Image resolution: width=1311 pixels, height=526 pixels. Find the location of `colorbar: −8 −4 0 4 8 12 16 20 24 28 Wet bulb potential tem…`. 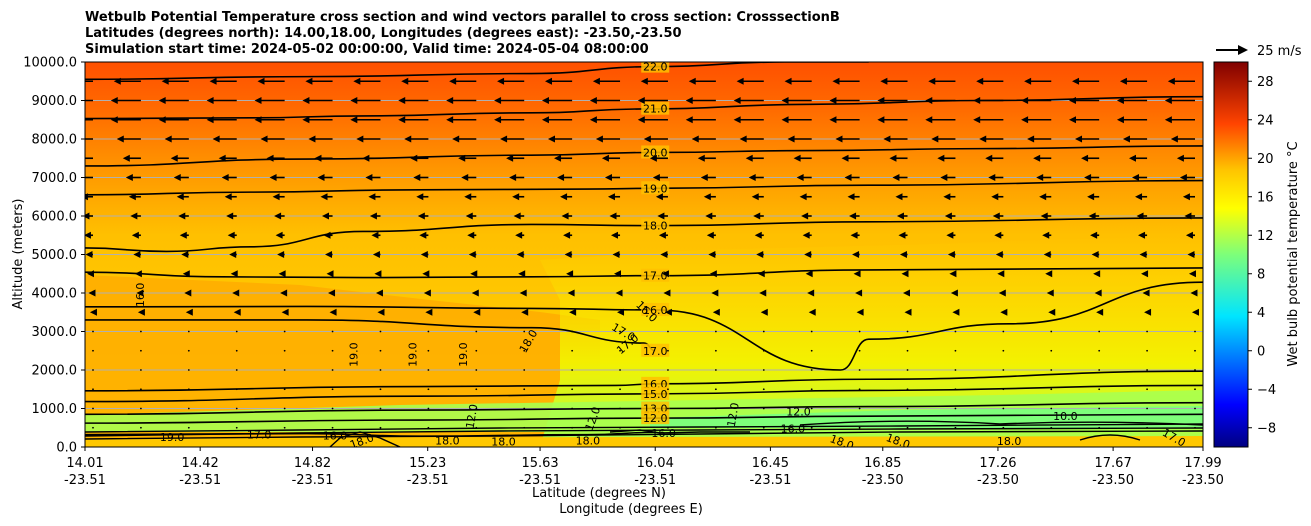

colorbar: −8 −4 0 4 8 12 16 20 24 28 Wet bulb potential tem… is located at coordinates (1257, 254).